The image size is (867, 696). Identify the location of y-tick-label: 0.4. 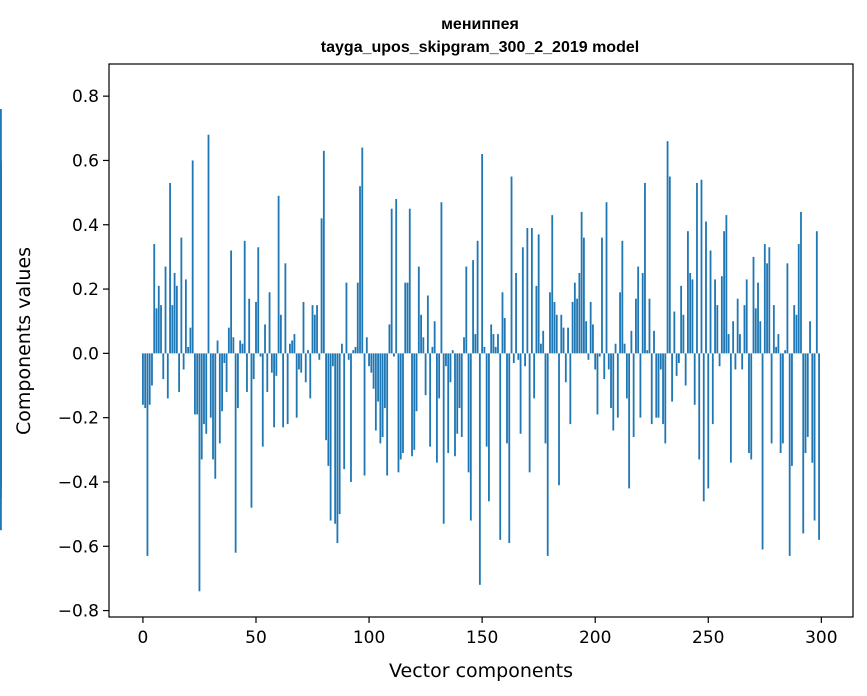
(85, 226).